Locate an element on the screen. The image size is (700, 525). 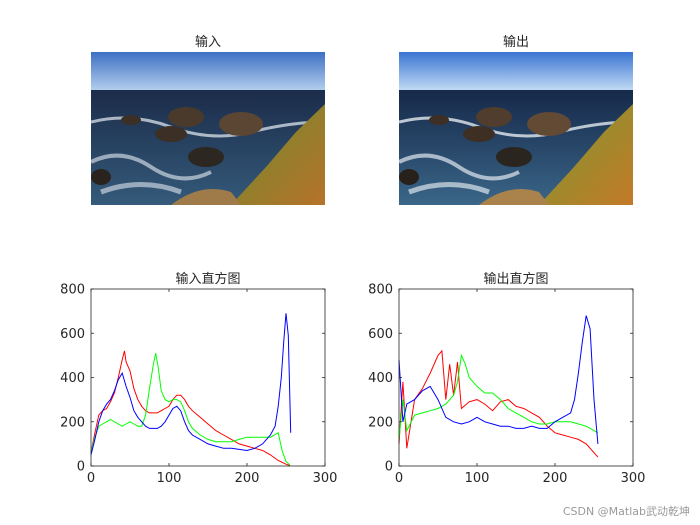
input-image-title: 输入 is located at coordinates (207, 42).